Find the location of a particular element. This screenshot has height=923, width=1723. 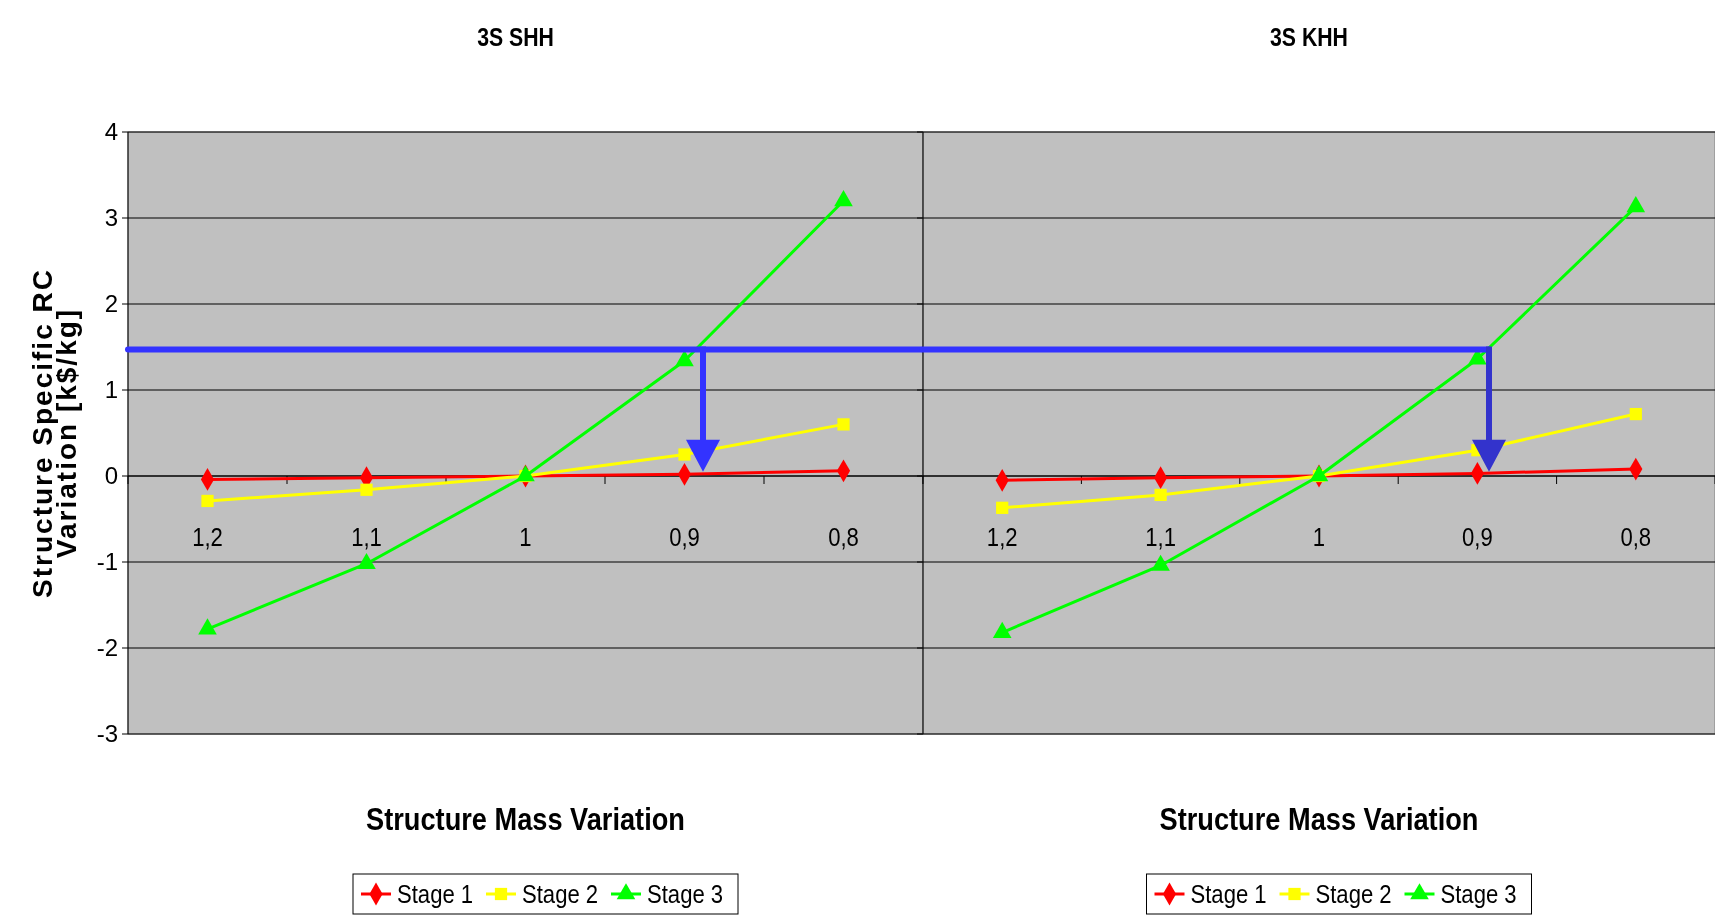

y-tick-label: 4 is located at coordinates (111, 132).